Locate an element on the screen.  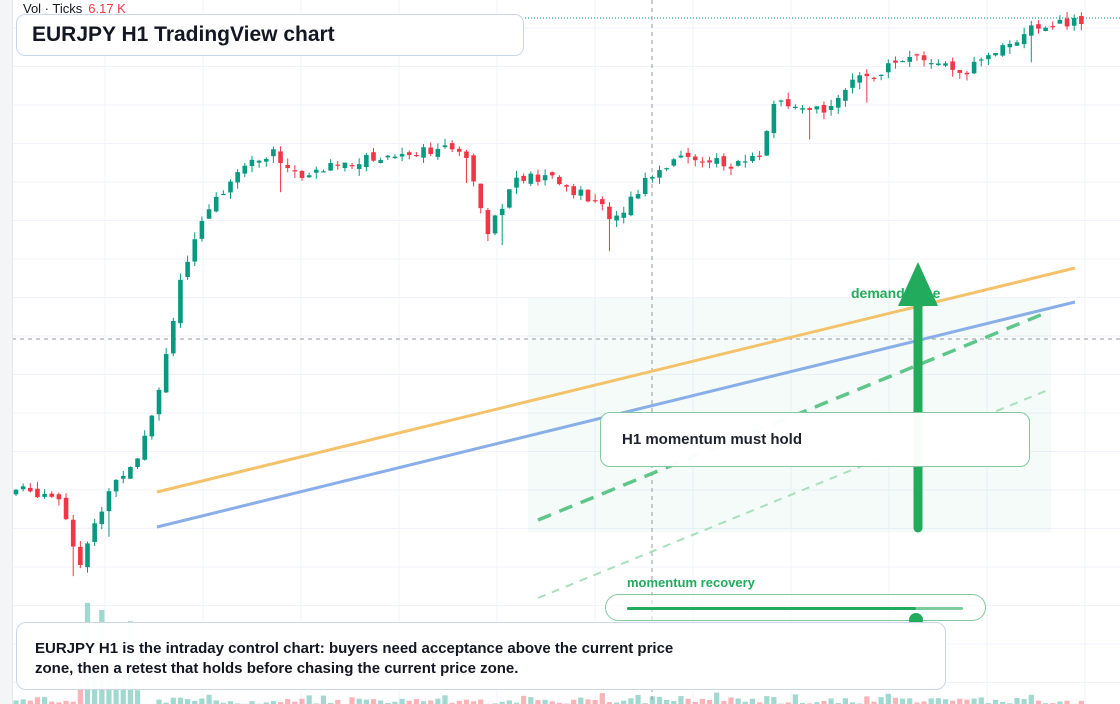
momentum-slider is located at coordinates (795, 610).